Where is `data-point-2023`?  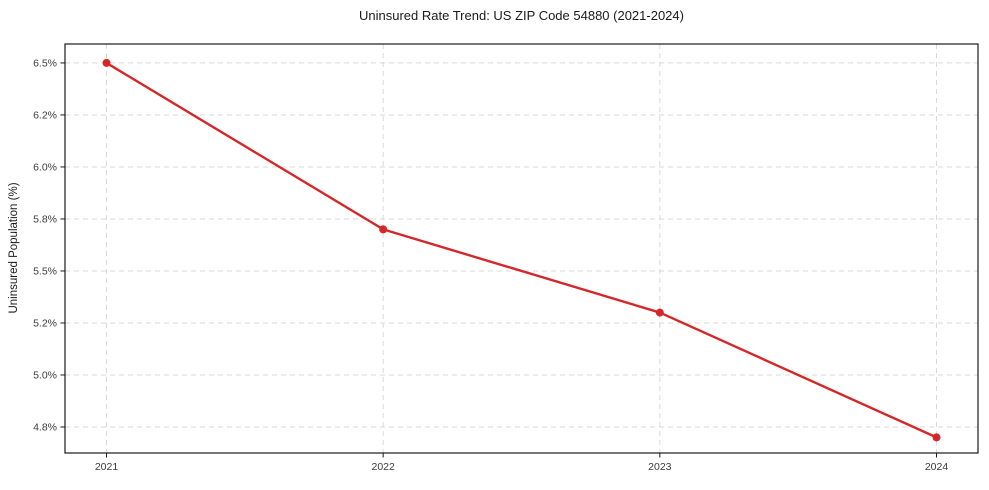 data-point-2023 is located at coordinates (659, 312).